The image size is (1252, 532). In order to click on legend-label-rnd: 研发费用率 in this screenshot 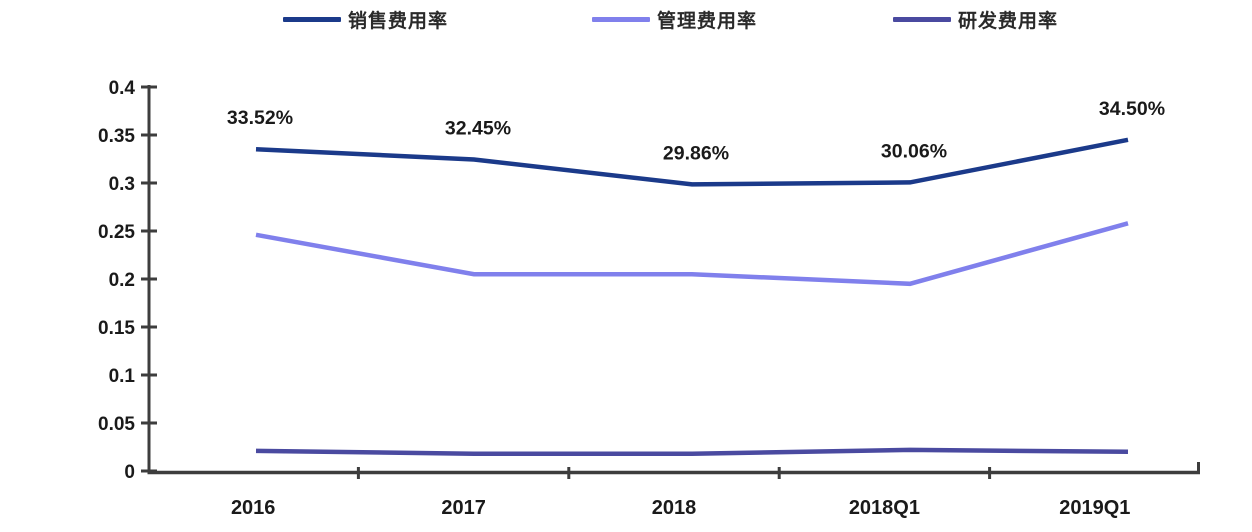, I will do `click(1008, 21)`.